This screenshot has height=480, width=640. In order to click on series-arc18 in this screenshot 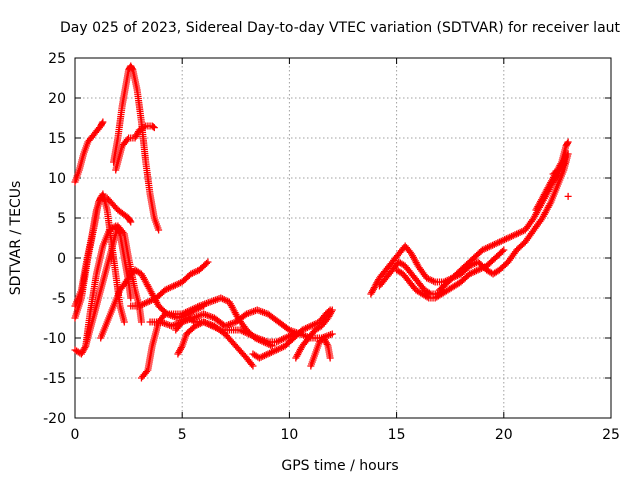, I will do `click(411, 278)`.